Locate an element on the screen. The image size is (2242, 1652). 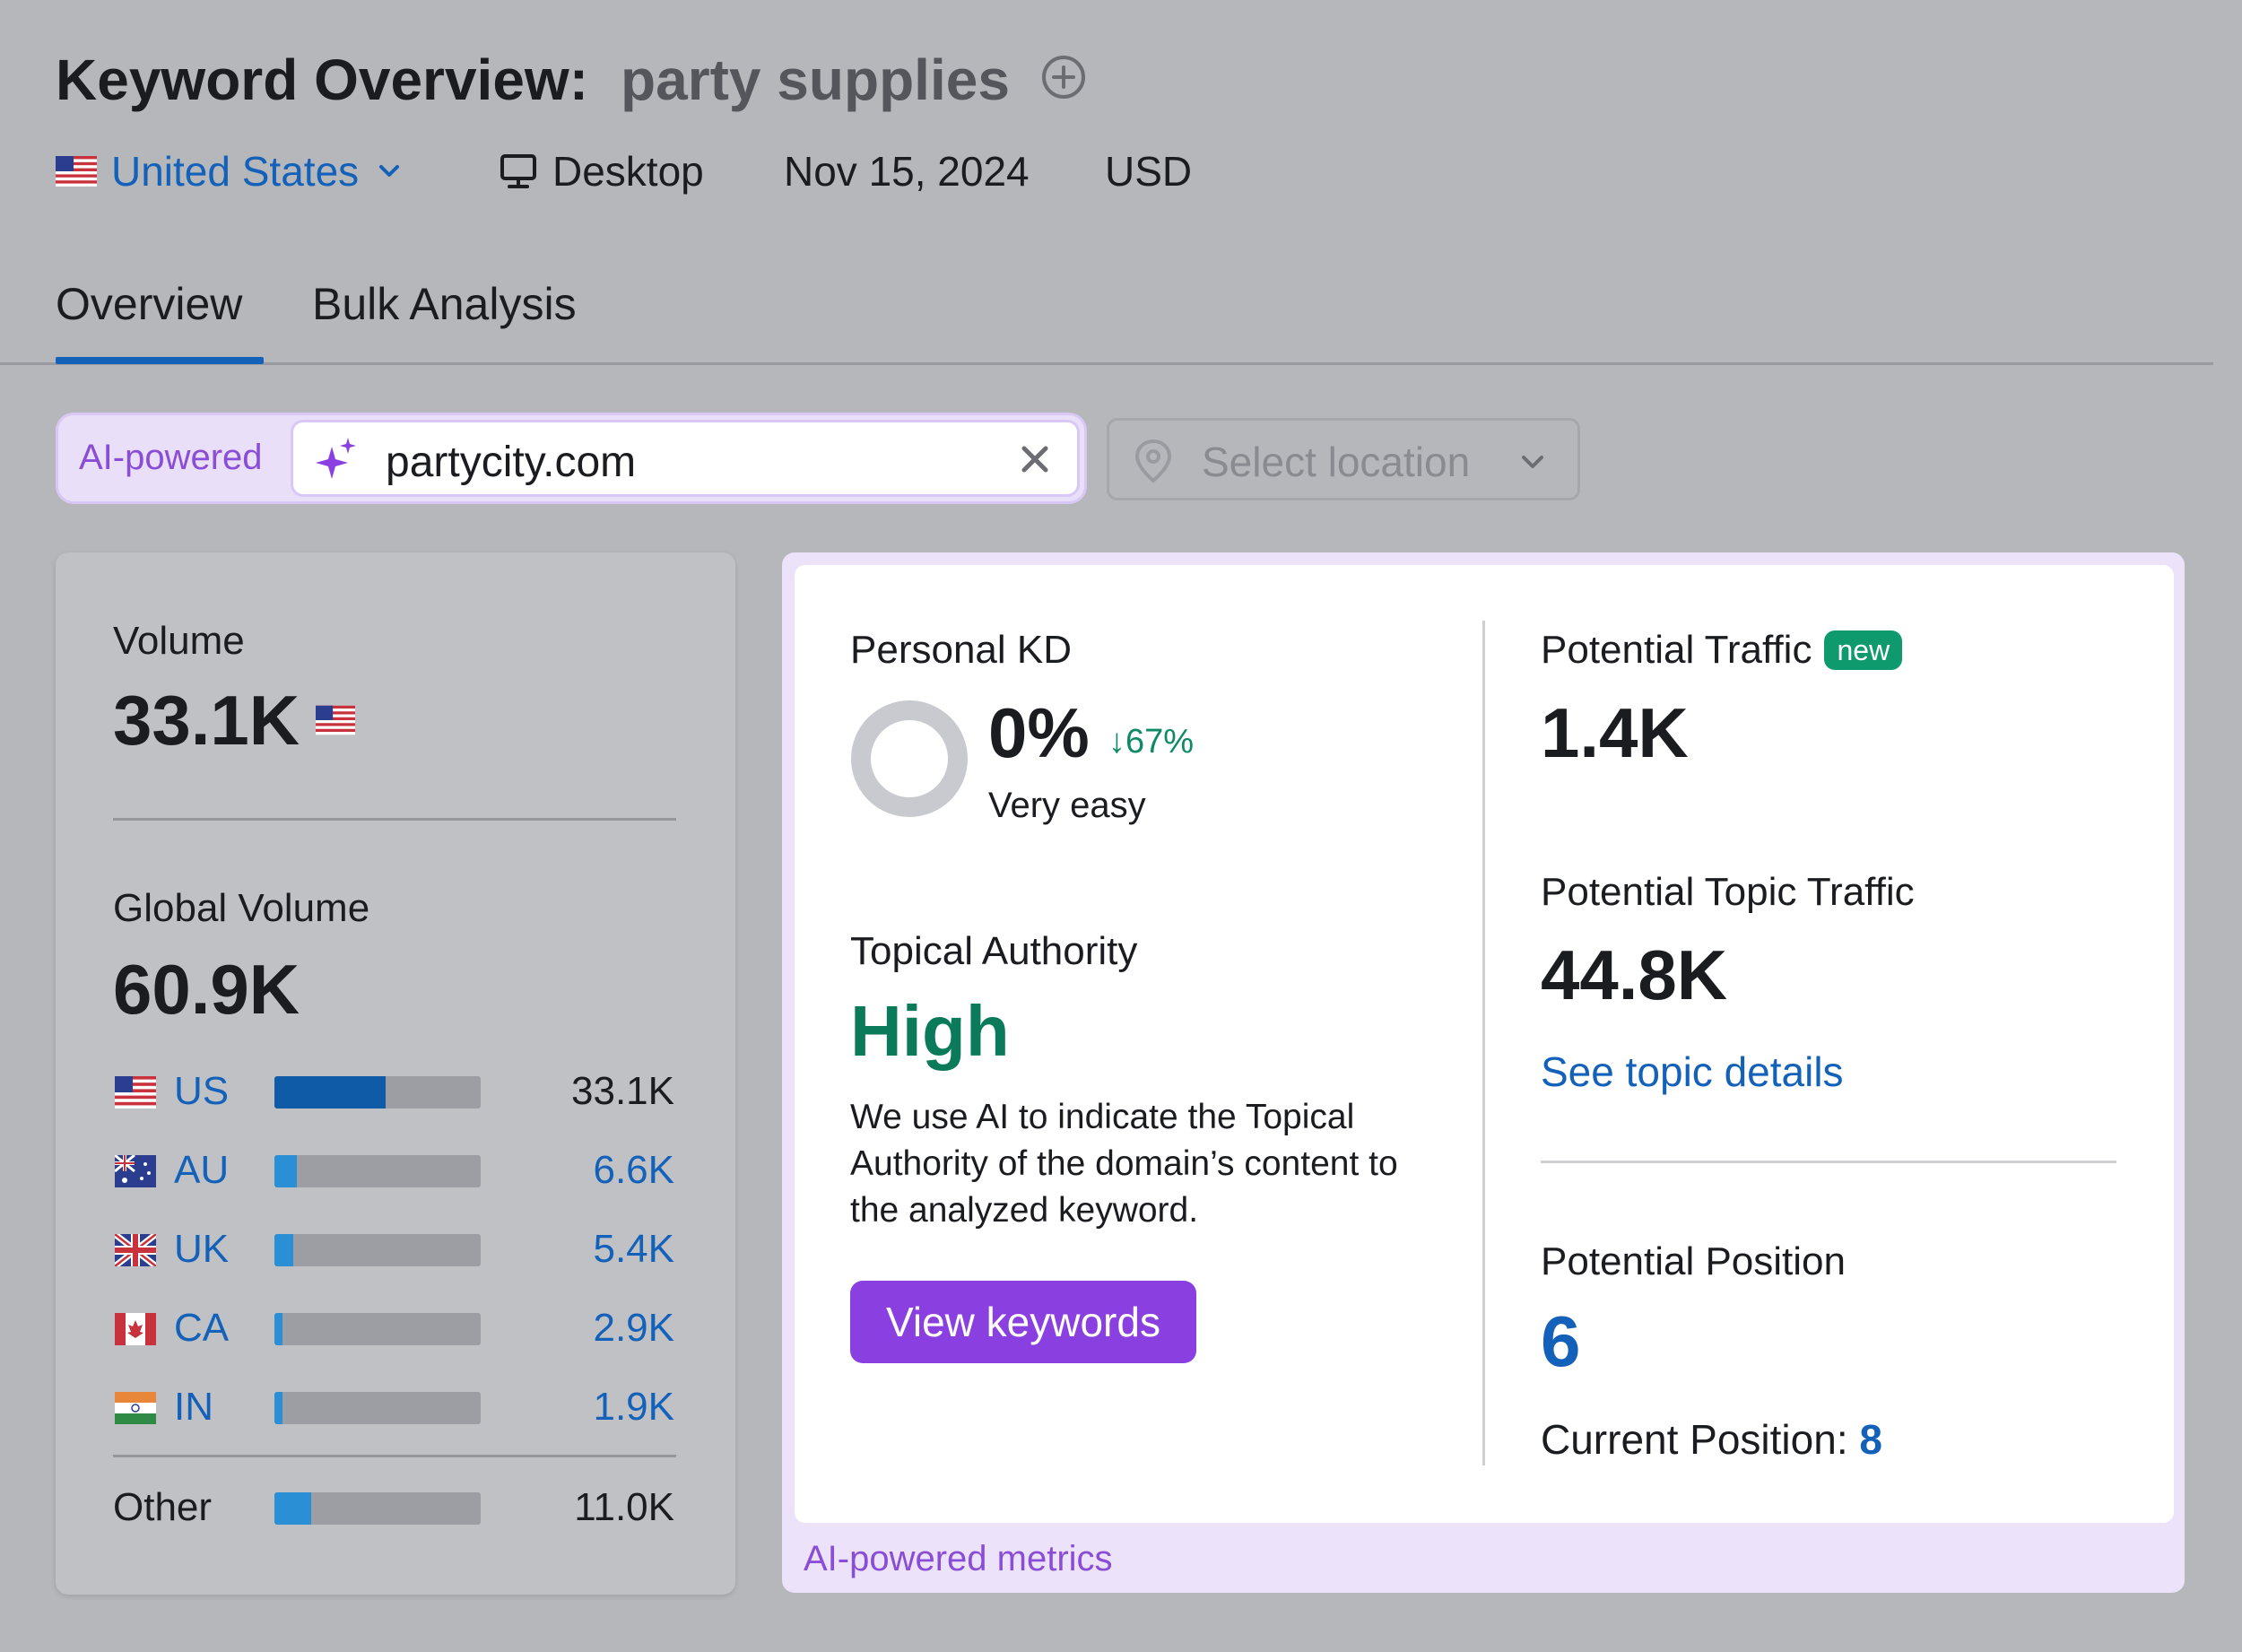
add-keyword-icon is located at coordinates (1063, 77).